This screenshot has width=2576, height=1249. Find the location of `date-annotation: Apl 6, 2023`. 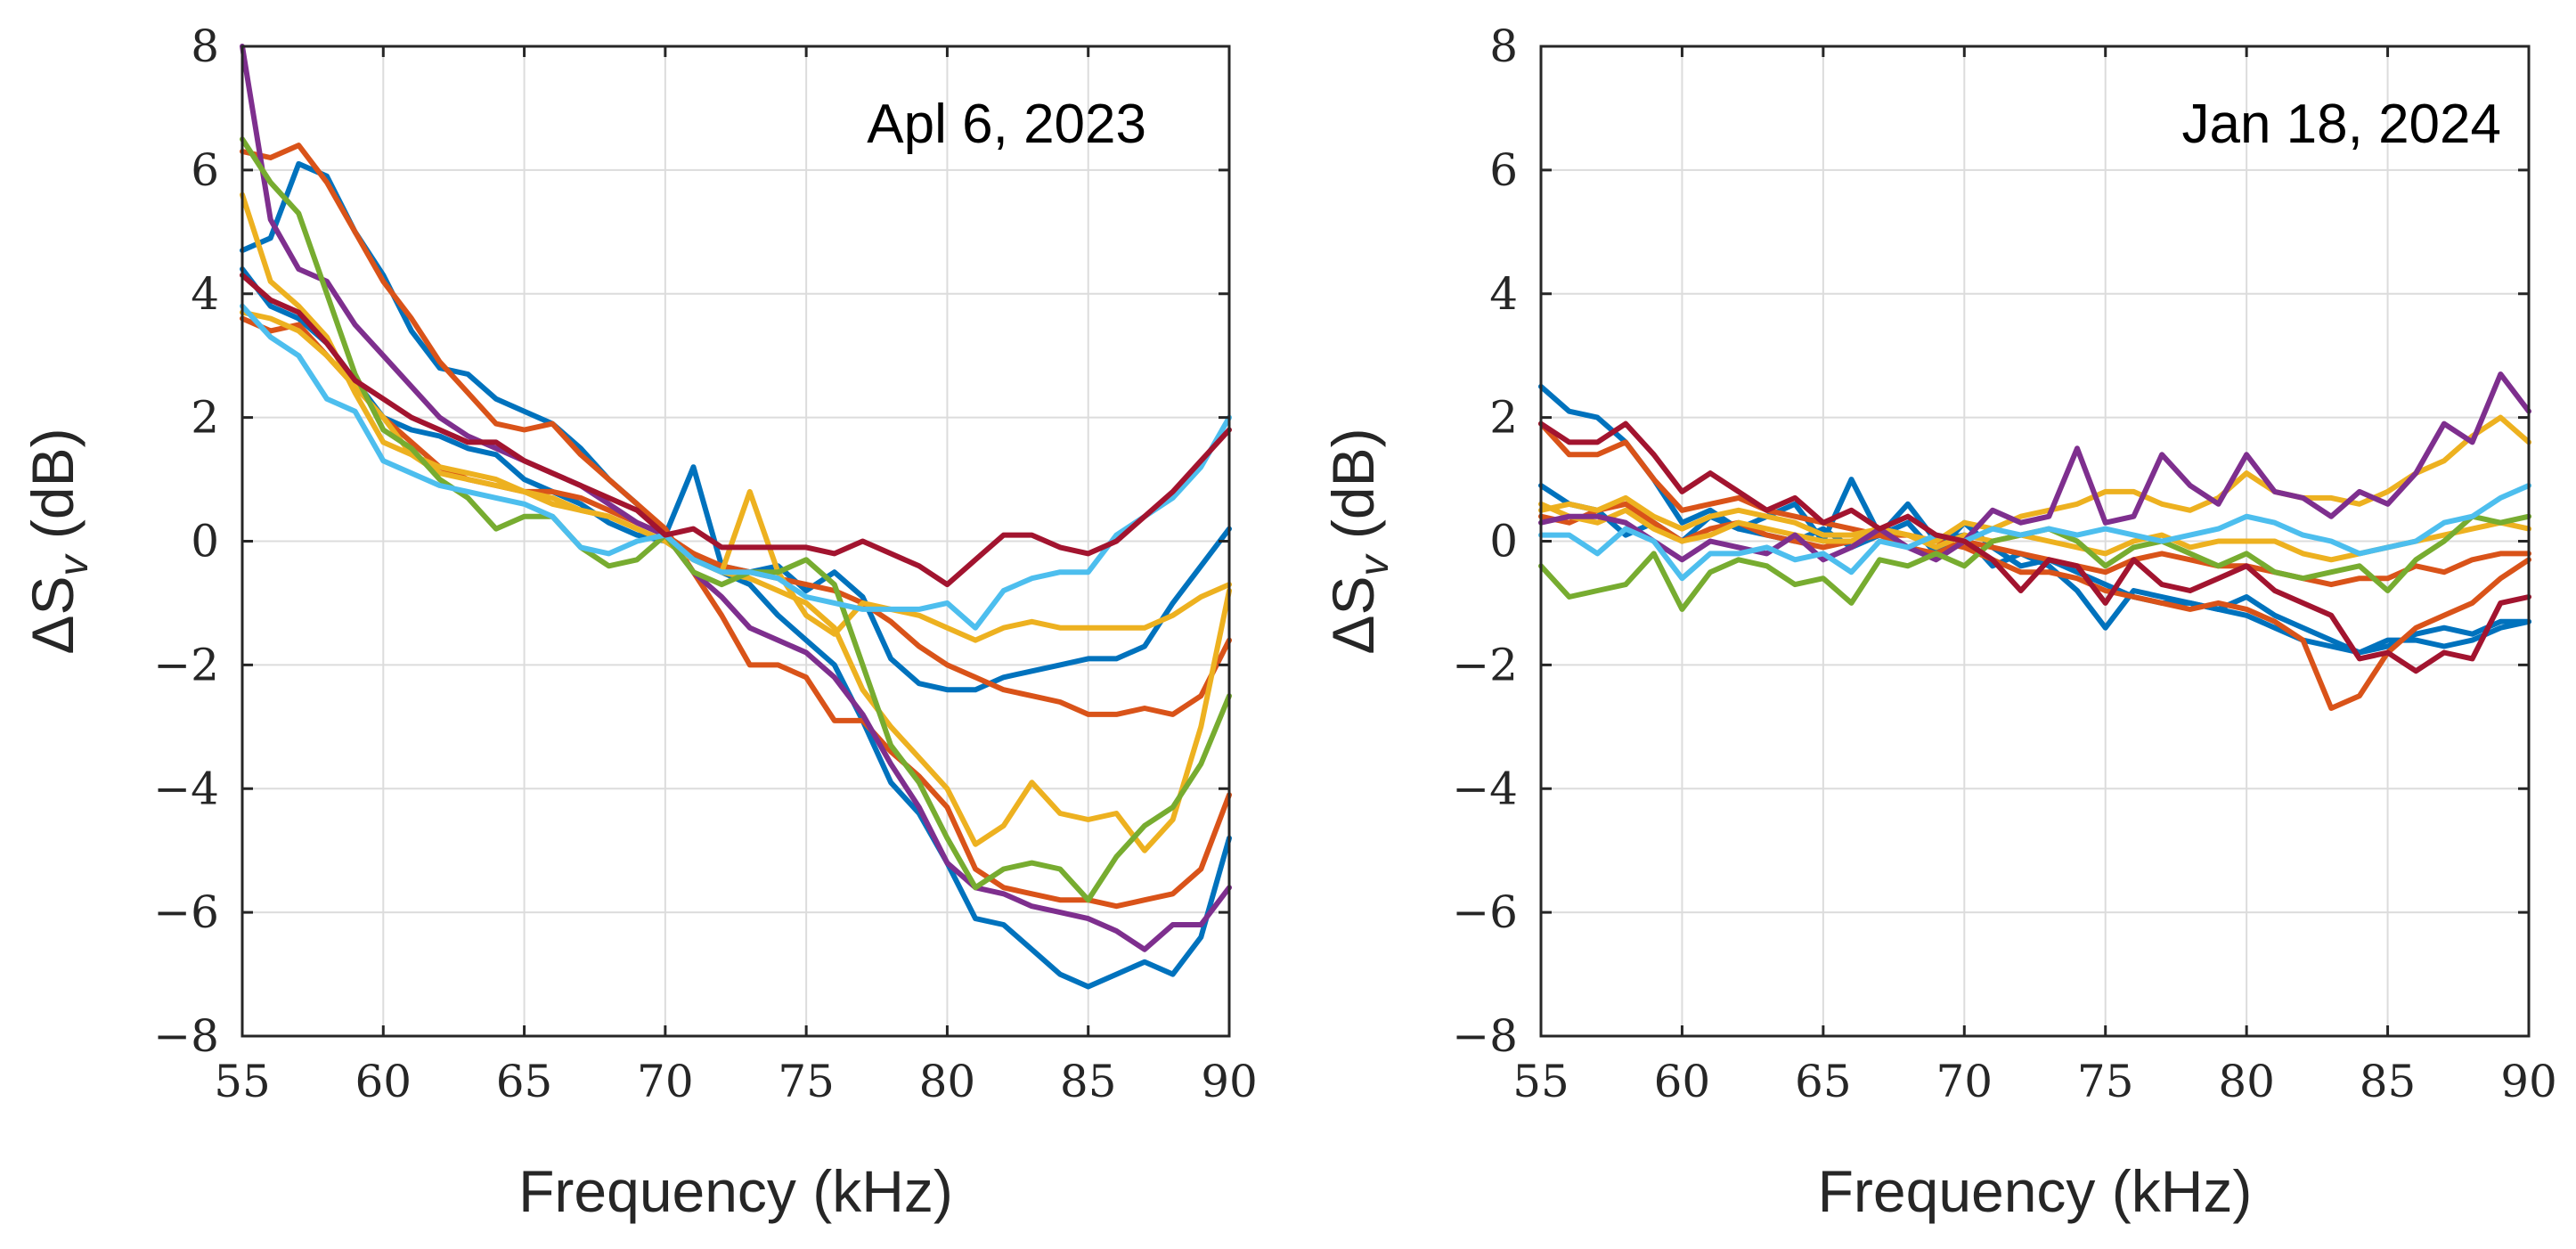

date-annotation: Apl 6, 2023 is located at coordinates (1007, 124).